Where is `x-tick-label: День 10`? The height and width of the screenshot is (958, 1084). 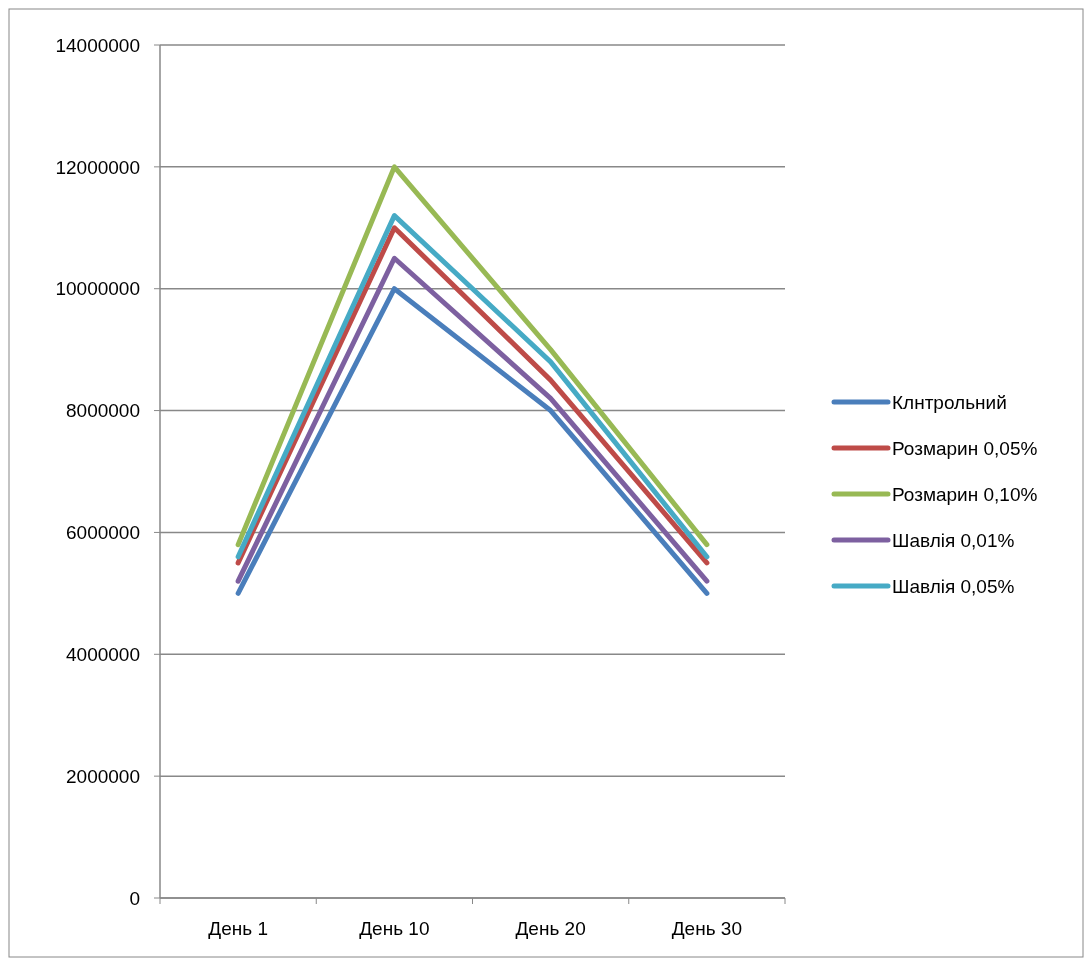 x-tick-label: День 10 is located at coordinates (394, 928).